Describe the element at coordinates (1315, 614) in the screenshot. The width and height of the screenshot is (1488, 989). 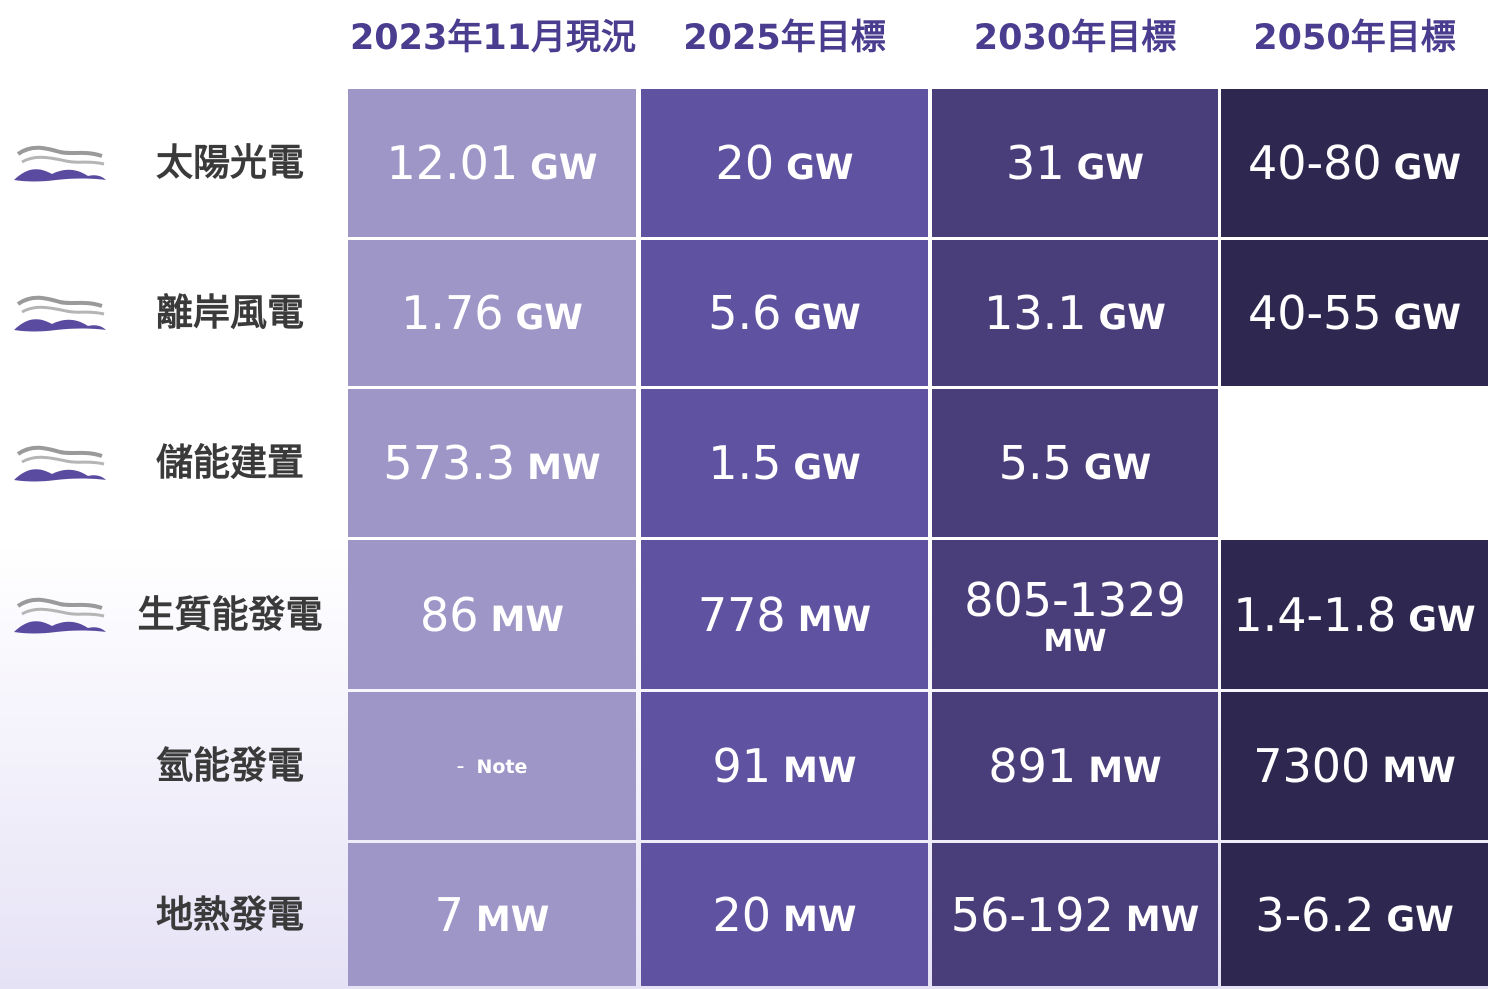
I see `cell-value: 1.4-1.8` at that location.